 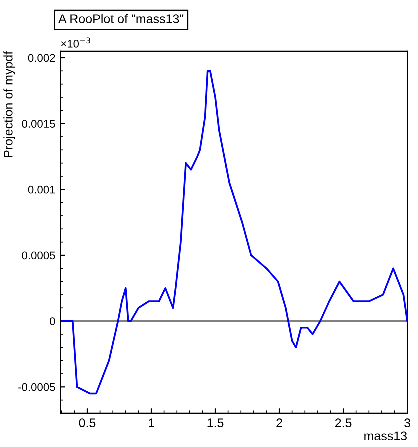 I want to click on x-tick-label: 3, so click(x=407, y=423).